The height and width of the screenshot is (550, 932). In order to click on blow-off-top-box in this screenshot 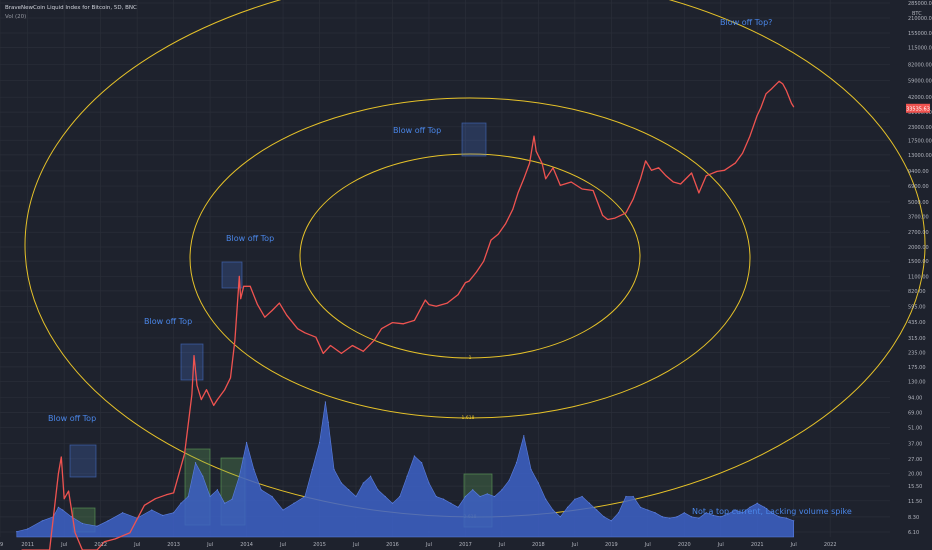, I will do `click(192, 362)`.